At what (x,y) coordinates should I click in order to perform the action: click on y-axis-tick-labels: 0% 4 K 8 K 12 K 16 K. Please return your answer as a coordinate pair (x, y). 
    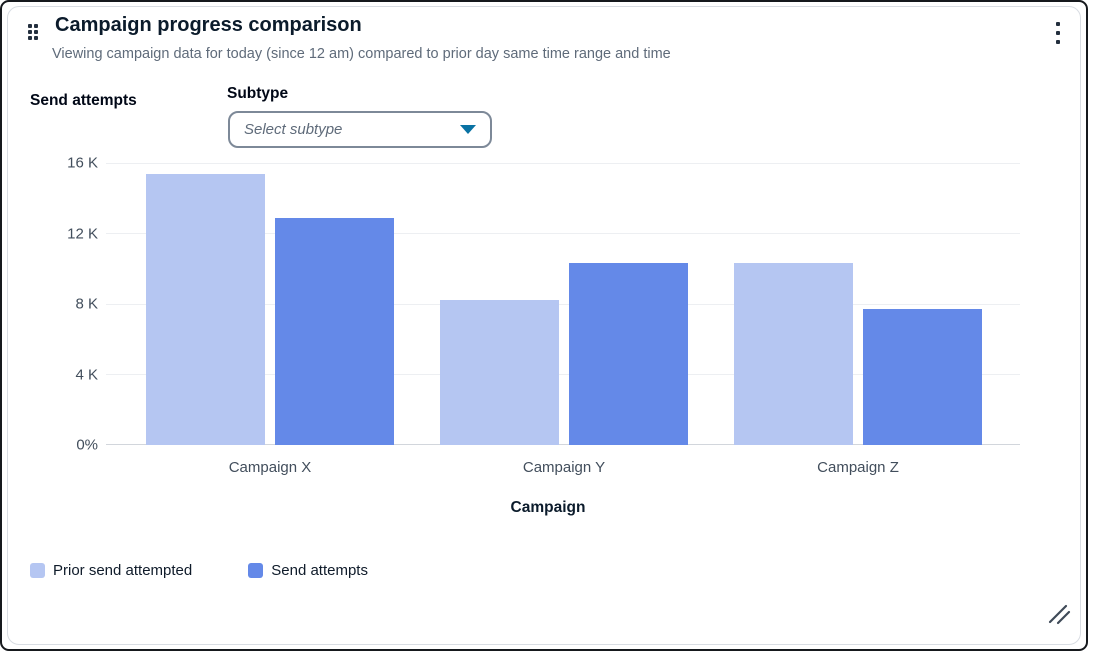
    Looking at the image, I should click on (57, 304).